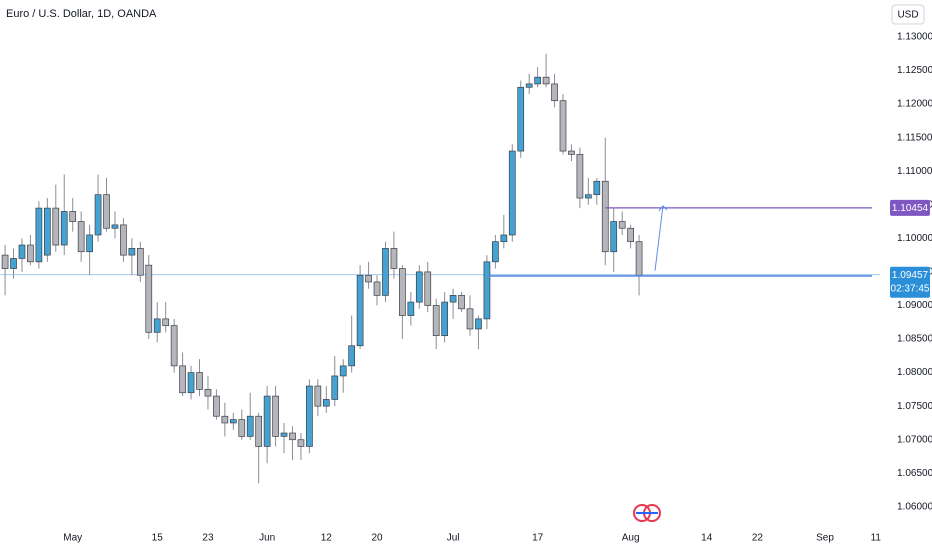  Describe the element at coordinates (876, 538) in the screenshot. I see `x-tick-label: 11` at that location.